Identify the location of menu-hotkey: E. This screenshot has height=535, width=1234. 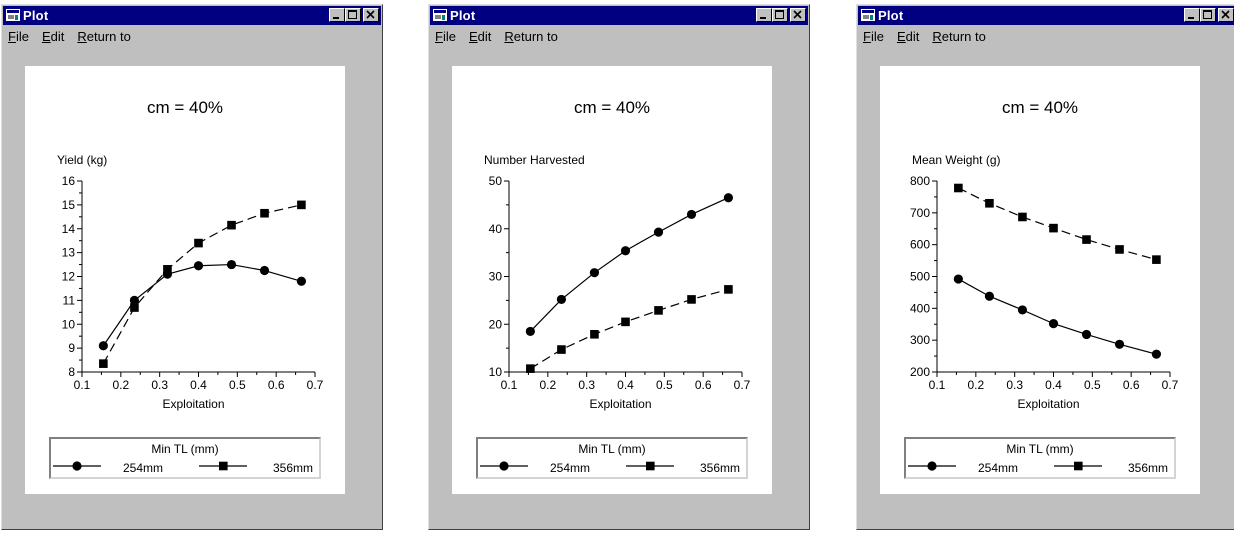
(46, 36).